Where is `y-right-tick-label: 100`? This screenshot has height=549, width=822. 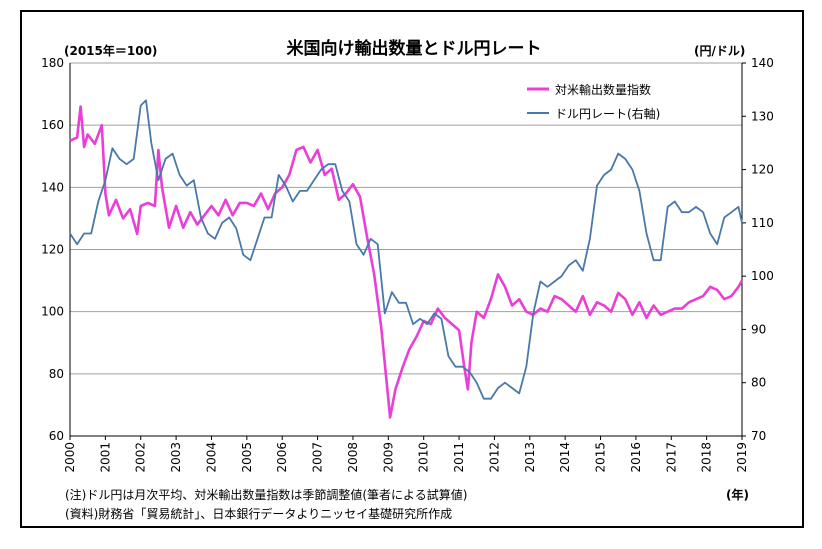 y-right-tick-label: 100 is located at coordinates (762, 276).